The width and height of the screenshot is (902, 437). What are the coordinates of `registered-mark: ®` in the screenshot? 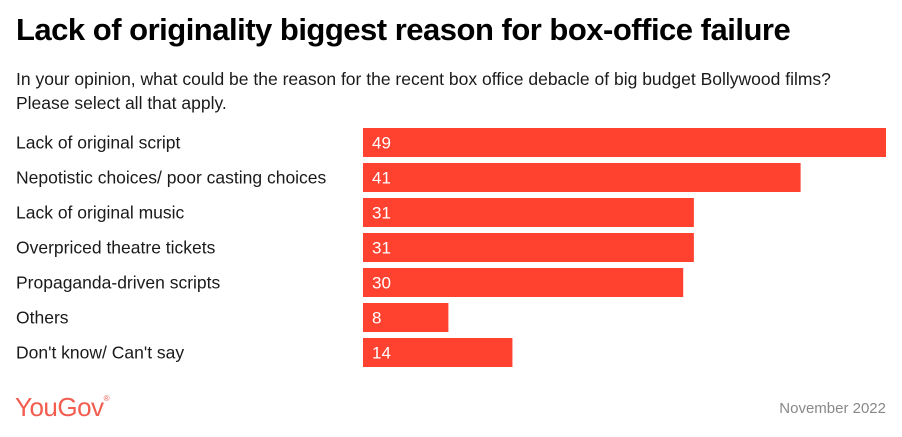 It's located at (106, 398).